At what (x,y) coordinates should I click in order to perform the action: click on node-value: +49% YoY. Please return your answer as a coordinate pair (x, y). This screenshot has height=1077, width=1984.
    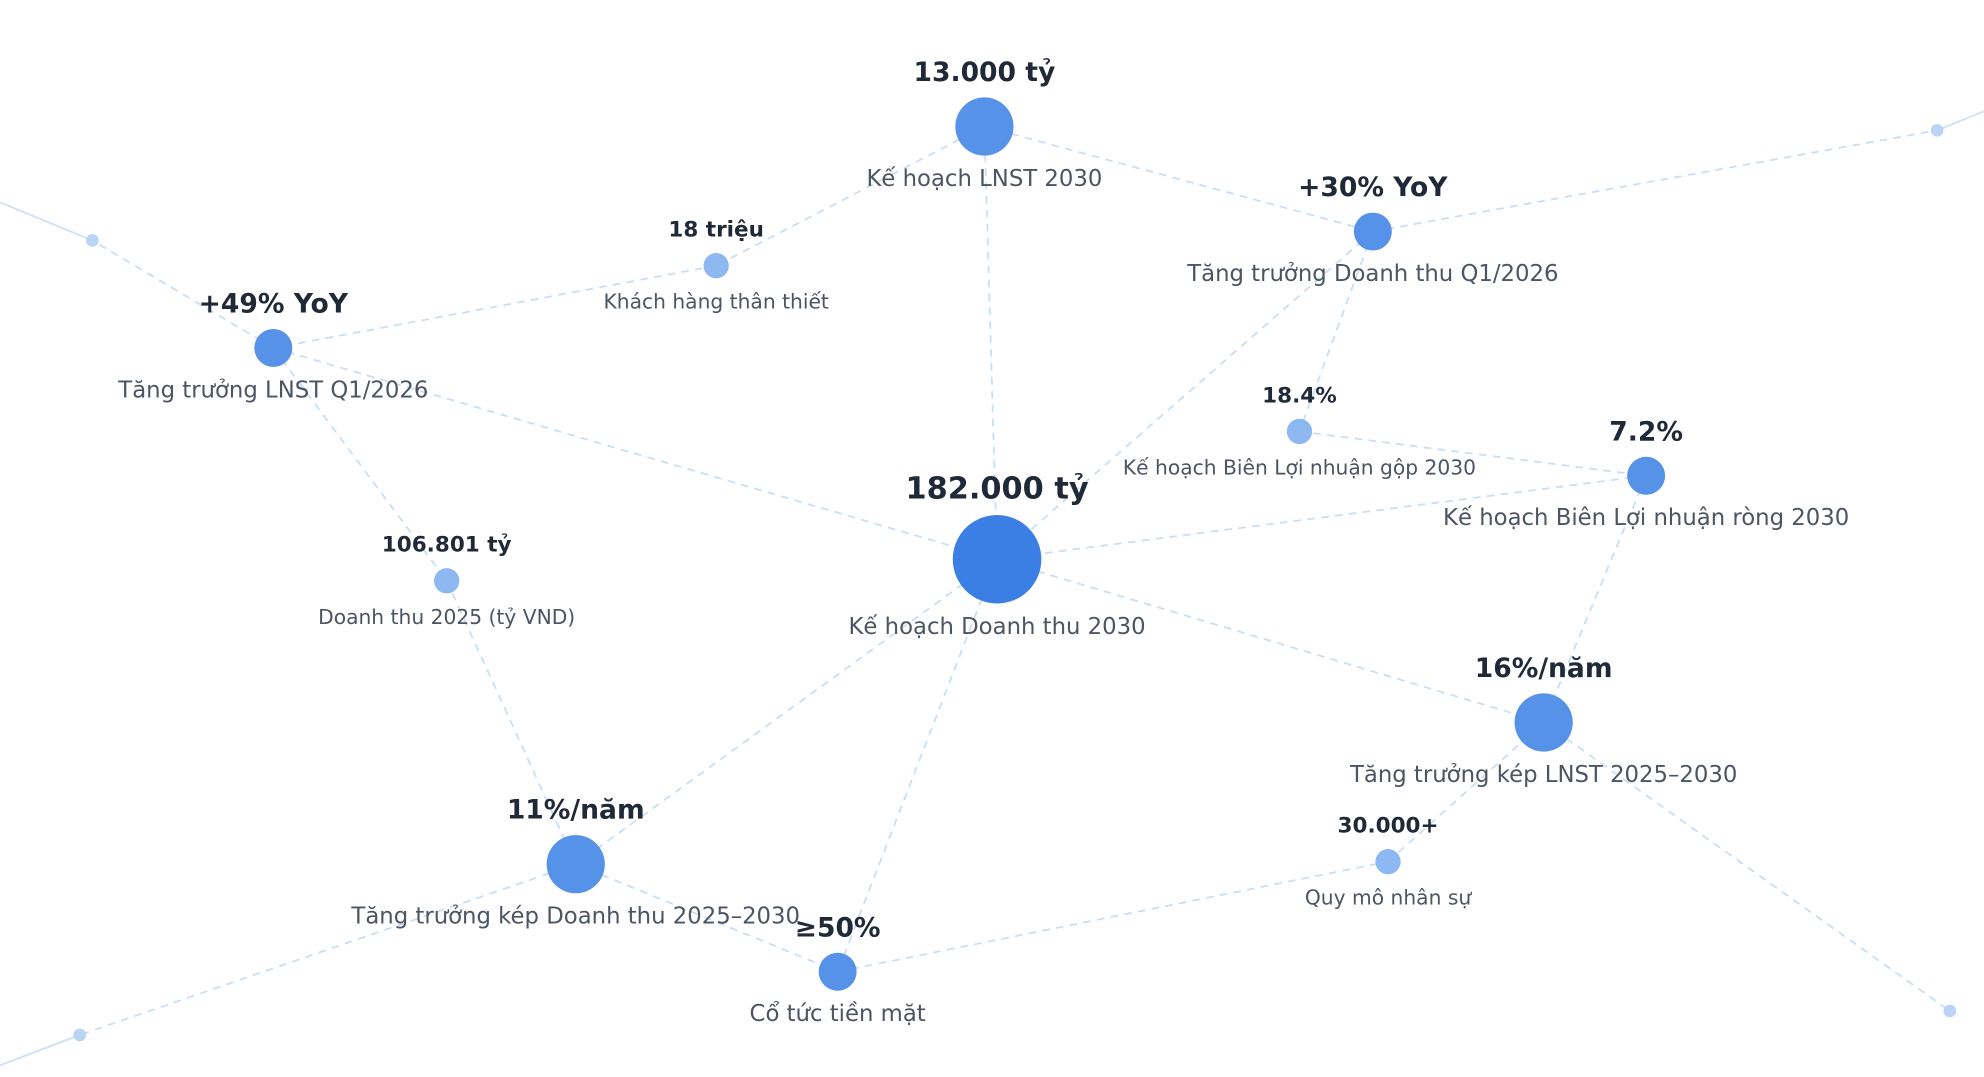
    Looking at the image, I should click on (274, 304).